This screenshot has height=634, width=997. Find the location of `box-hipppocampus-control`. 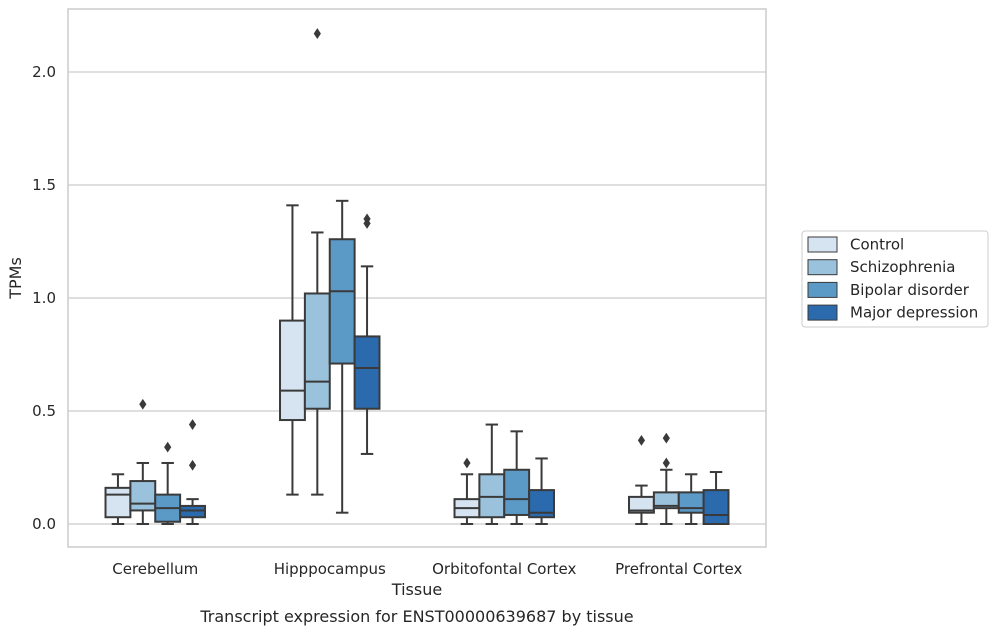

box-hipppocampus-control is located at coordinates (292, 350).